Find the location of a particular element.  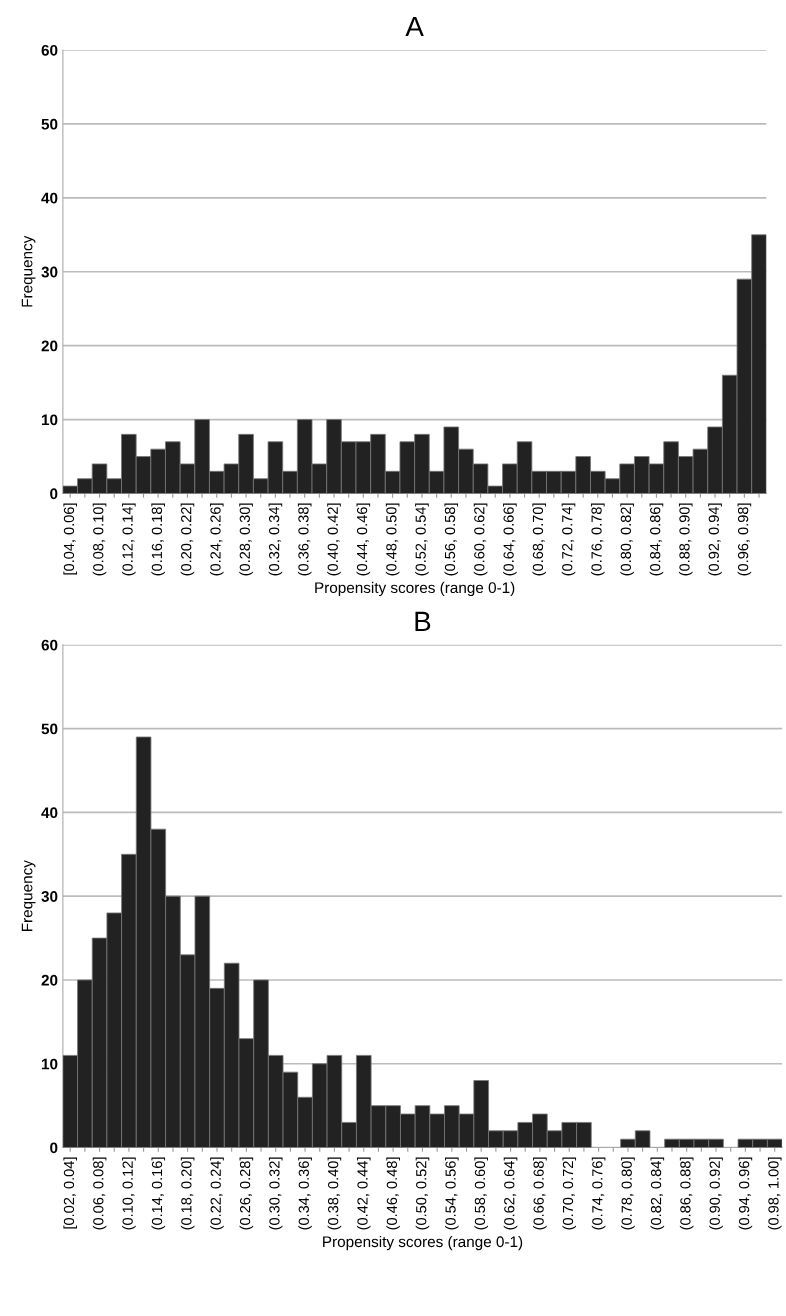

x-tick-label: (0.24, 0.26] is located at coordinates (216, 539).